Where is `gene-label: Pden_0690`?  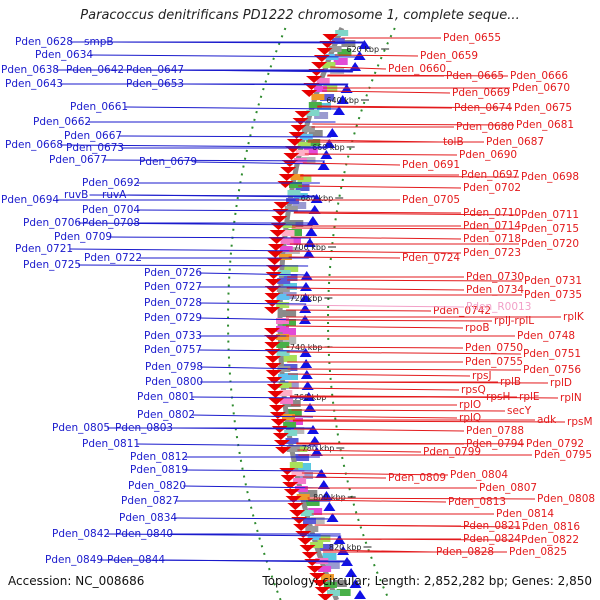
gene-label: Pden_0690 is located at coordinates (488, 155).